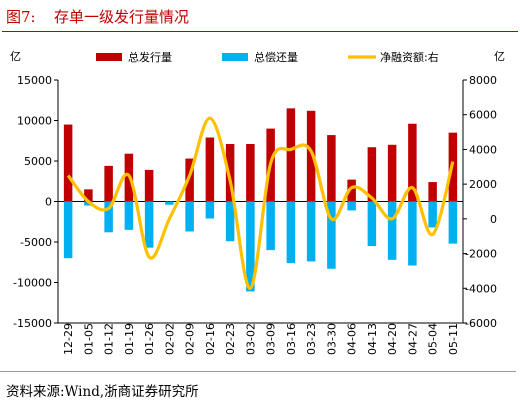 The image size is (520, 403). I want to click on figure-label: 图7:, so click(21, 17).